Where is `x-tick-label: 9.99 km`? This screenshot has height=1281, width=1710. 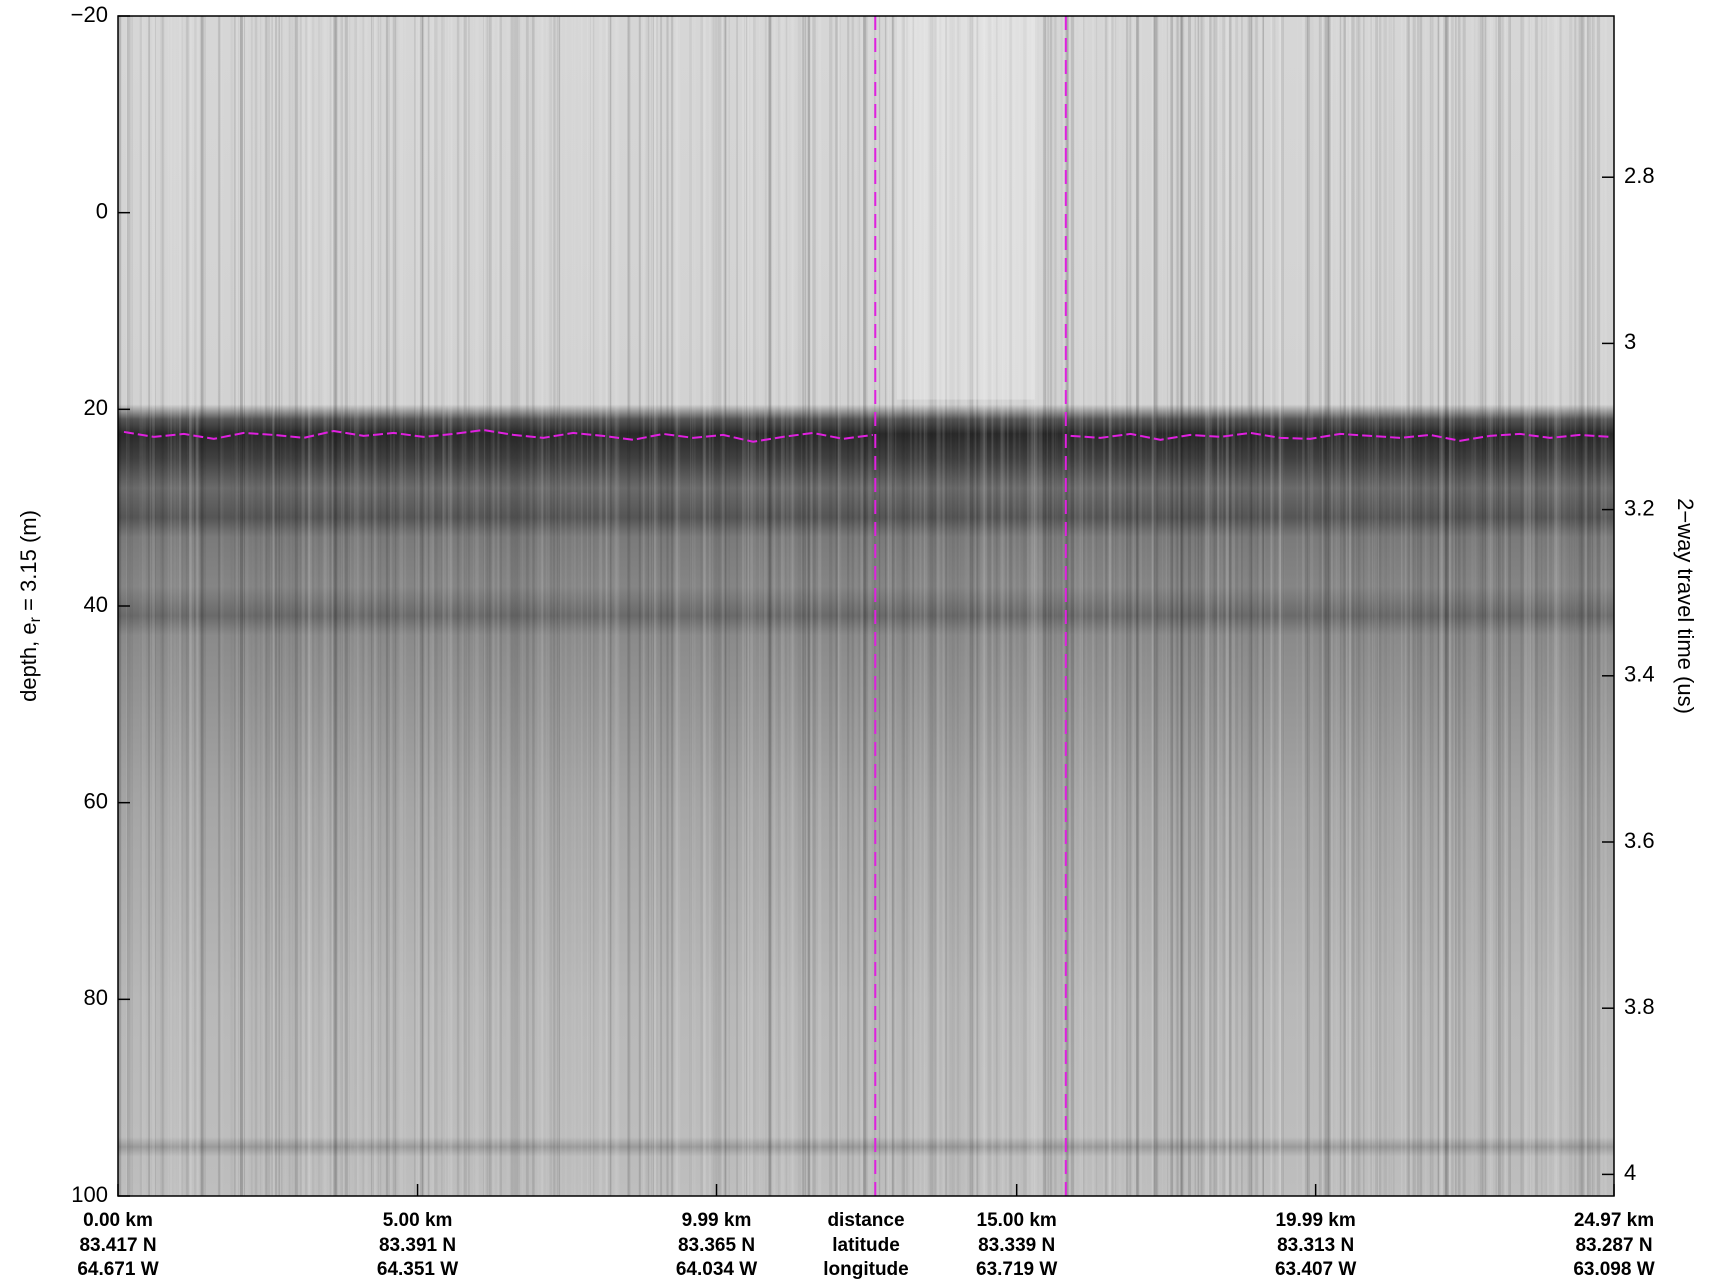
x-tick-label: 9.99 km is located at coordinates (717, 1220).